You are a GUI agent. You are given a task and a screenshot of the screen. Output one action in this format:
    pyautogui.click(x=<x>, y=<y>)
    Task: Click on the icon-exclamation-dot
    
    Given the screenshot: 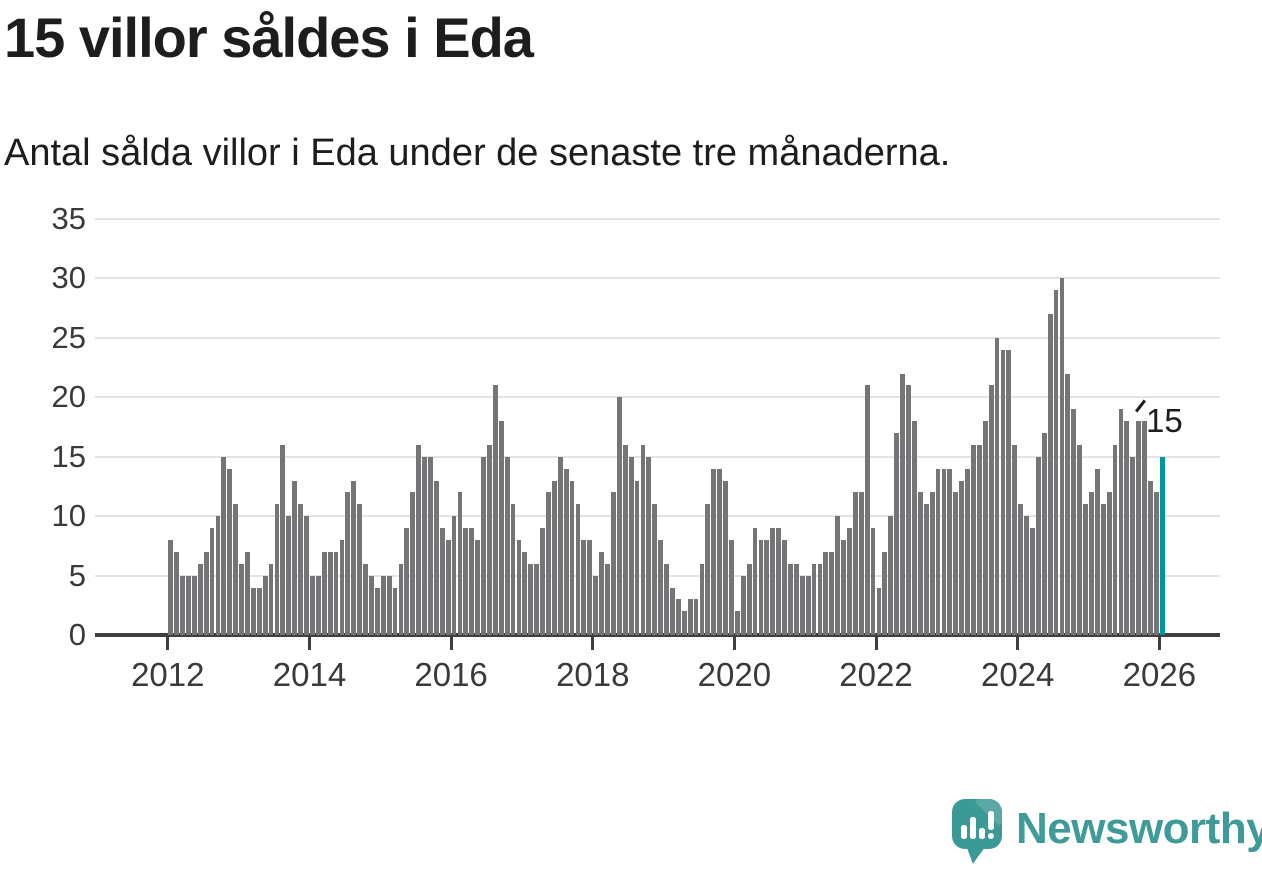 What is the action you would take?
    pyautogui.click(x=991, y=836)
    